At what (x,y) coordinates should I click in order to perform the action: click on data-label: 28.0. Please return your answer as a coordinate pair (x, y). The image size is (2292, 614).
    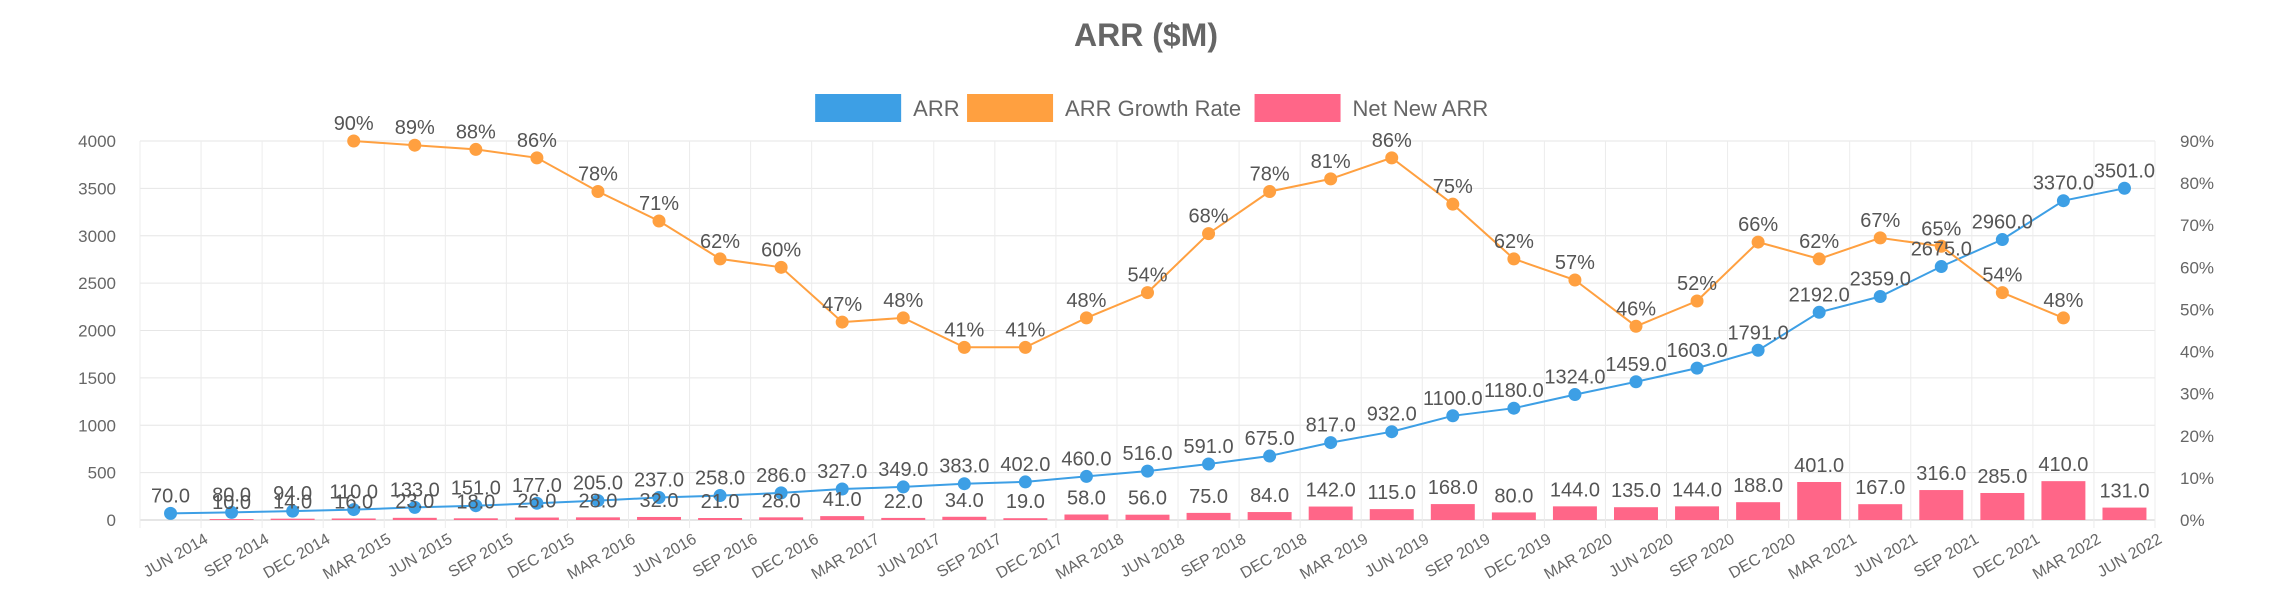
    Looking at the image, I should click on (781, 501).